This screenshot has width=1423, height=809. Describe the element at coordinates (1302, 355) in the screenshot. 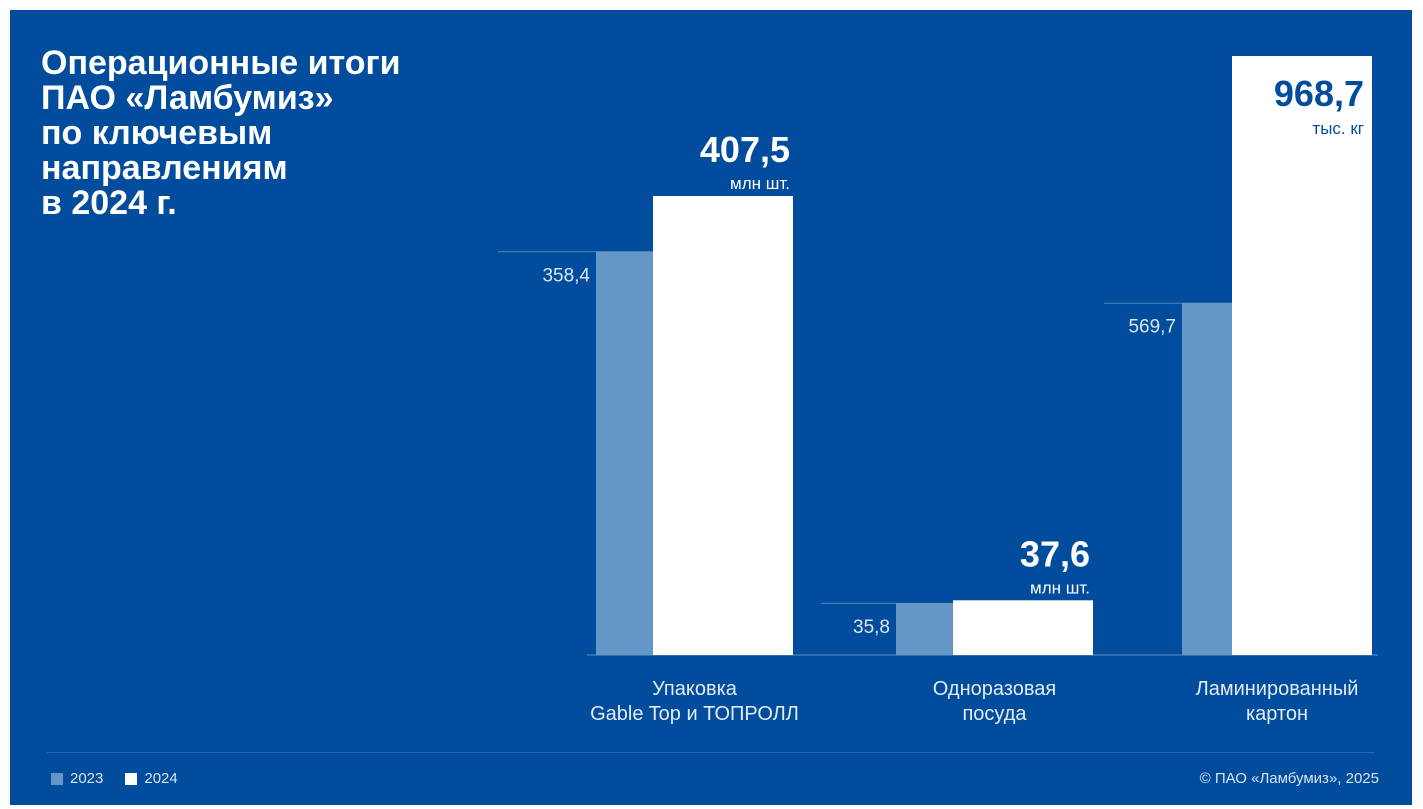

I see `group3-bar-2024` at that location.